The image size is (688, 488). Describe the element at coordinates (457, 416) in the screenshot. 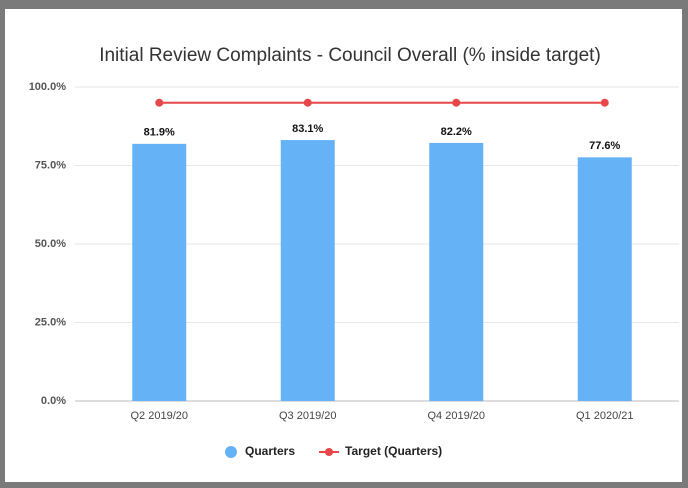

I see `x-tick-label: Q4 2019/20` at that location.